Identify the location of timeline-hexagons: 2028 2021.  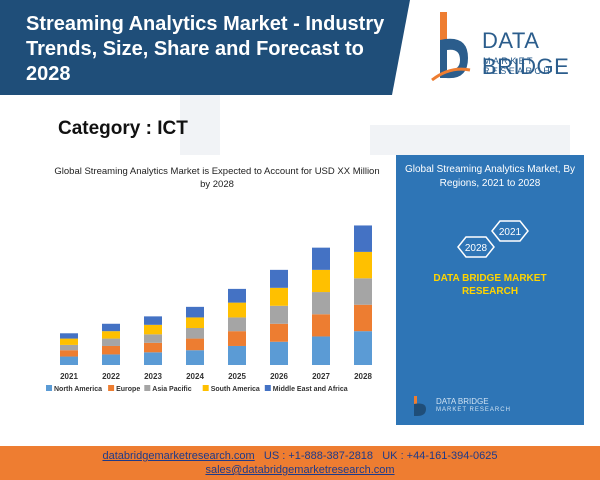
(493, 239).